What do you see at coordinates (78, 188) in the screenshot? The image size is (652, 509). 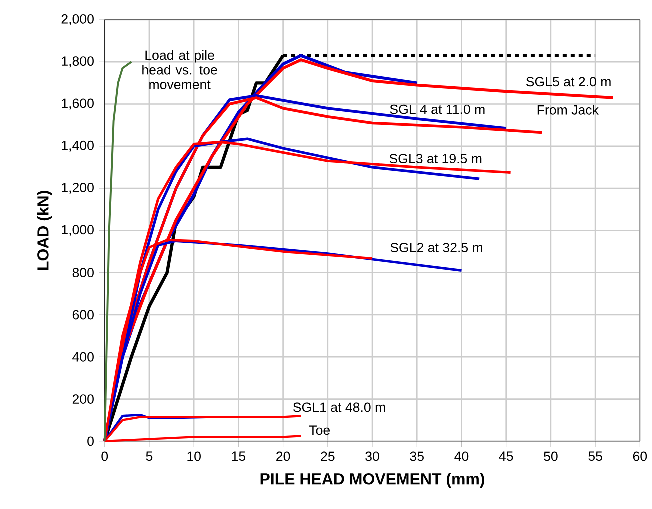 I see `y-tick-label: 1,200` at bounding box center [78, 188].